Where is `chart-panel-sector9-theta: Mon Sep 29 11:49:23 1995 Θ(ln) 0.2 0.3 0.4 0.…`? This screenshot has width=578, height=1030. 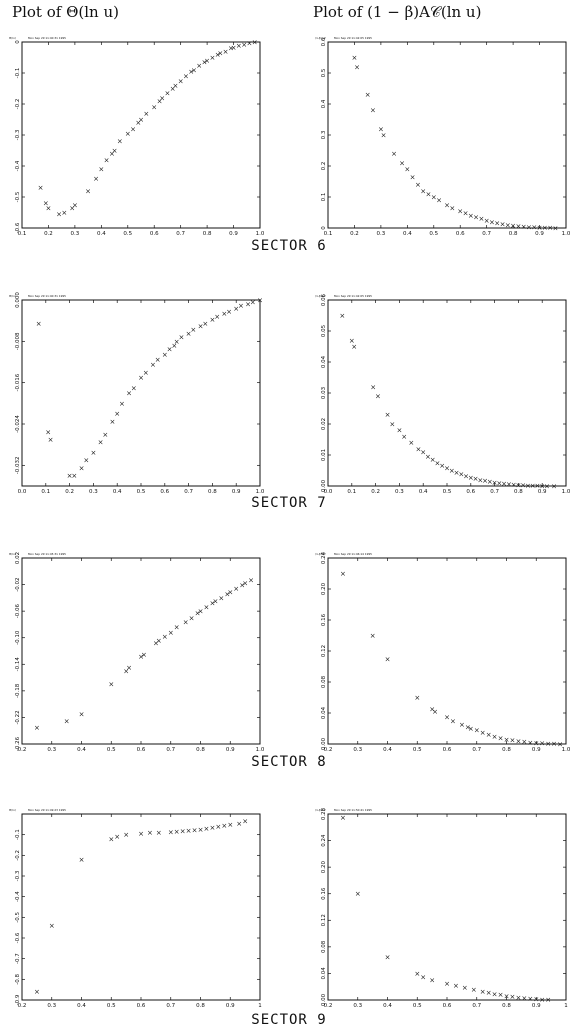
chart-panel-sector9-theta: Mon Sep 29 11:49:23 1995 Θ(ln) 0.2 0.3 0.4 0.… is located at coordinates (138, 909).